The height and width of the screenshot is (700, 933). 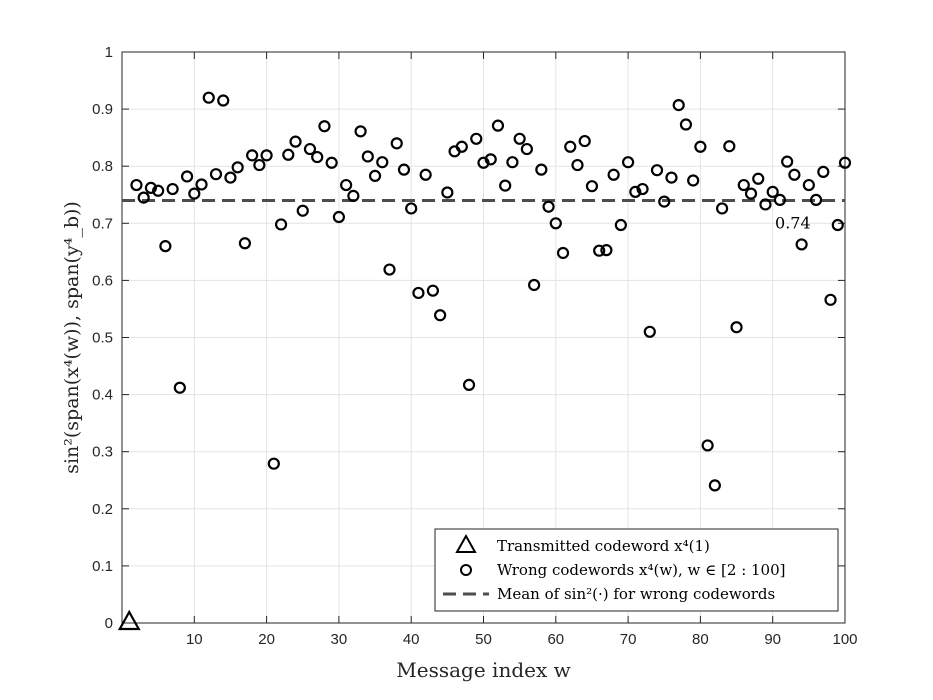 What do you see at coordinates (603, 546) in the screenshot?
I see `legend-label: Transmitted codeword x⁴(1)` at bounding box center [603, 546].